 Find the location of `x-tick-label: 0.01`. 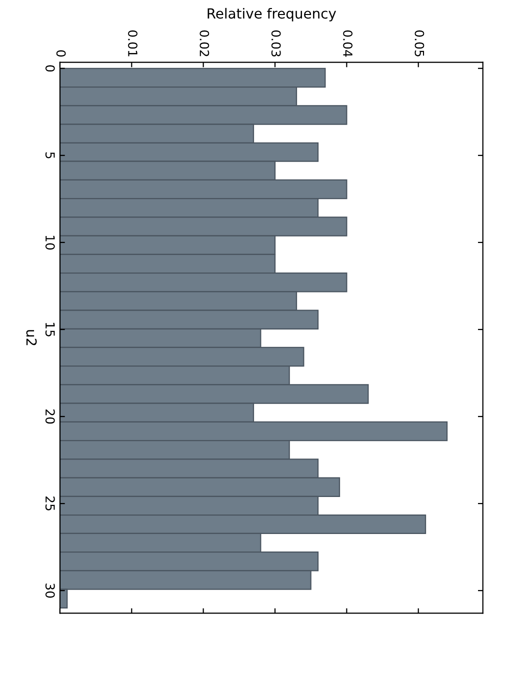

x-tick-label: 0.01 is located at coordinates (133, 43).